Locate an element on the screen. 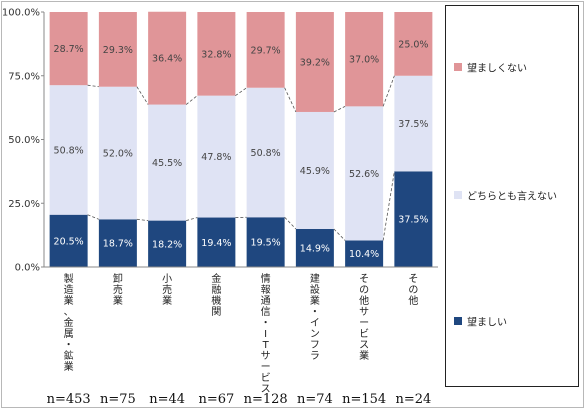  sample-size-label: n=67 is located at coordinates (216, 399).